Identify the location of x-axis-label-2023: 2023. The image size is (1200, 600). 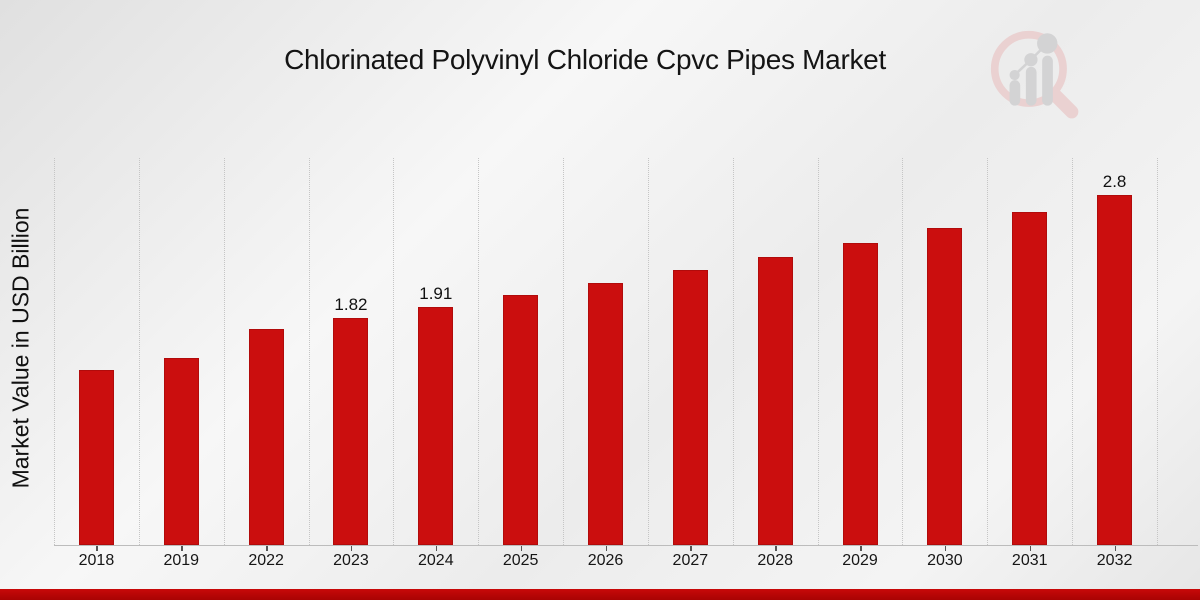
(351, 560).